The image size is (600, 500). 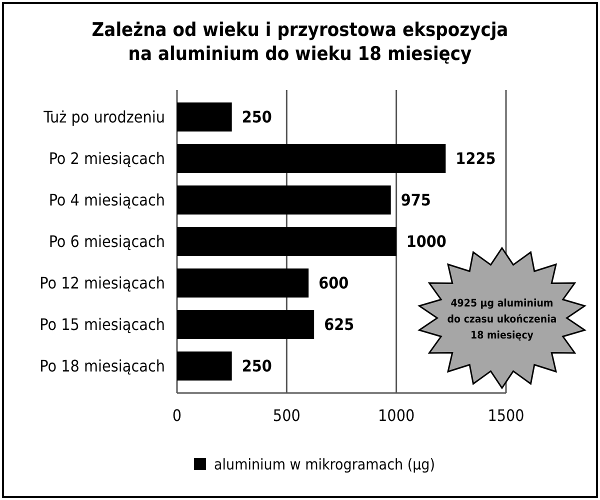 What do you see at coordinates (339, 324) in the screenshot?
I see `data-label: 625` at bounding box center [339, 324].